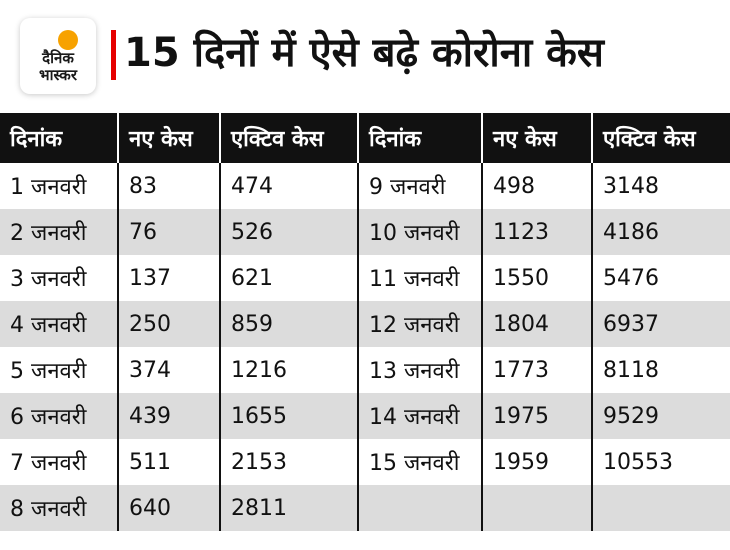 This screenshot has width=730, height=550. I want to click on cell-new-cases: 76, so click(168, 232).